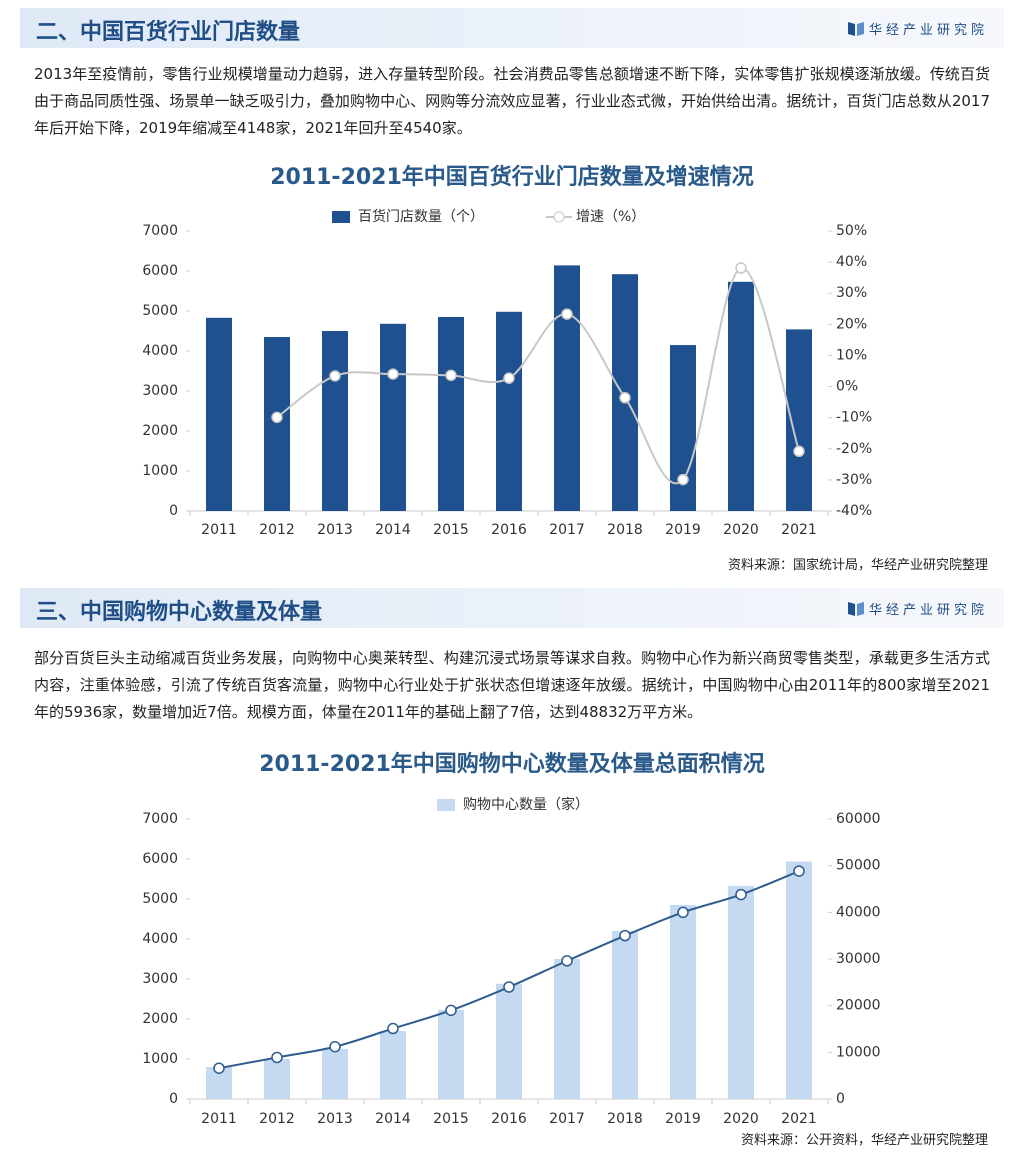 The height and width of the screenshot is (1152, 1024). What do you see at coordinates (854, 449) in the screenshot?
I see `y2-tick-label: -20%` at bounding box center [854, 449].